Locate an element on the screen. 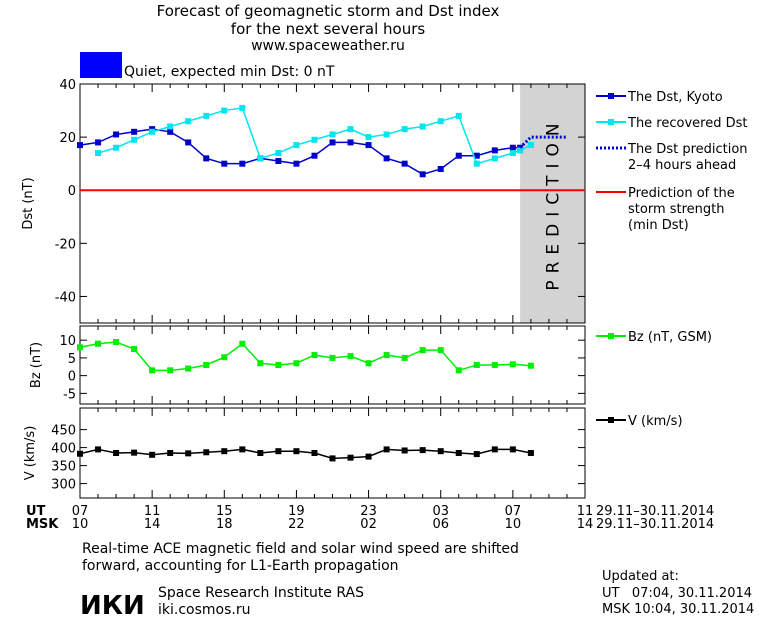  msk-date-range: 29.11–30.11.2014 is located at coordinates (655, 524).